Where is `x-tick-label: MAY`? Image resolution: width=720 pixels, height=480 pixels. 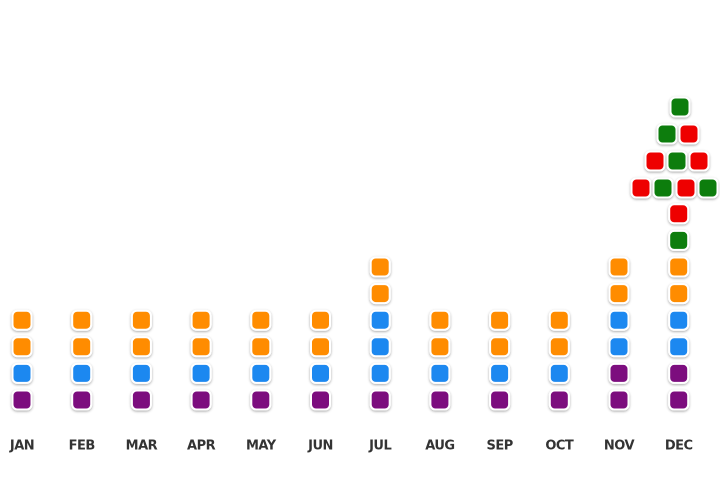
x-tick-label: MAY is located at coordinates (261, 446).